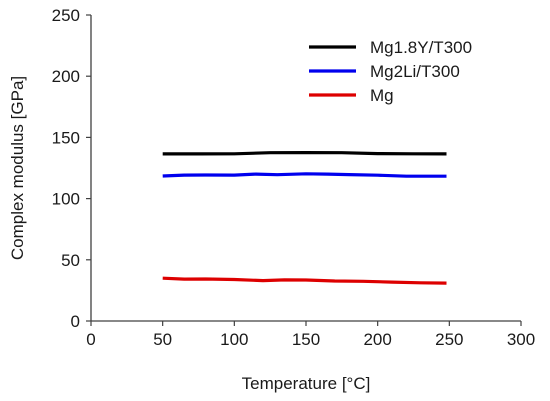 This screenshot has height=401, width=550. What do you see at coordinates (75, 321) in the screenshot?
I see `y-tick-label: 0` at bounding box center [75, 321].